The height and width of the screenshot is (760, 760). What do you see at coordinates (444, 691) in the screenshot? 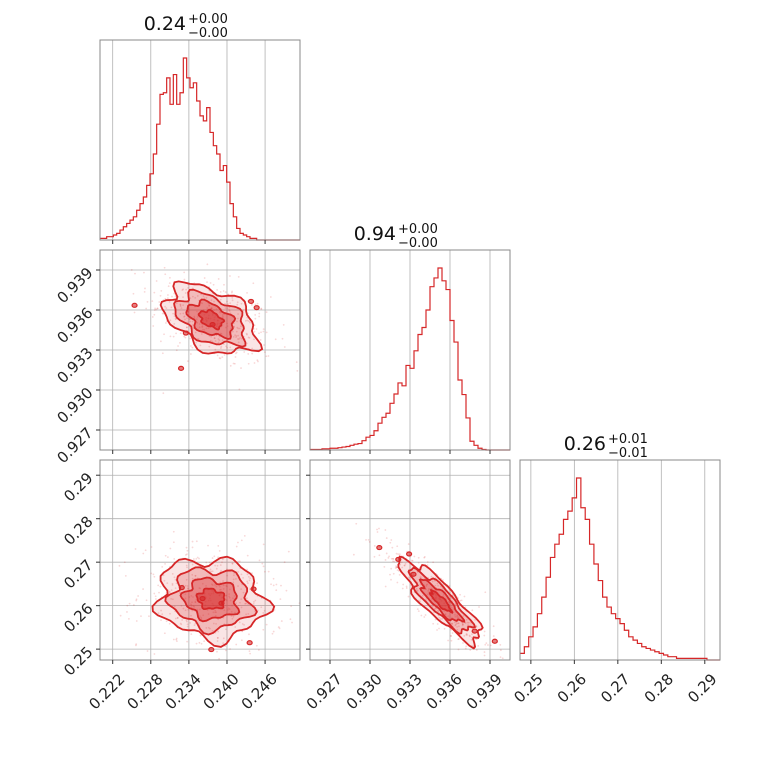
I see `x-tick-label: 0.936` at bounding box center [444, 691].